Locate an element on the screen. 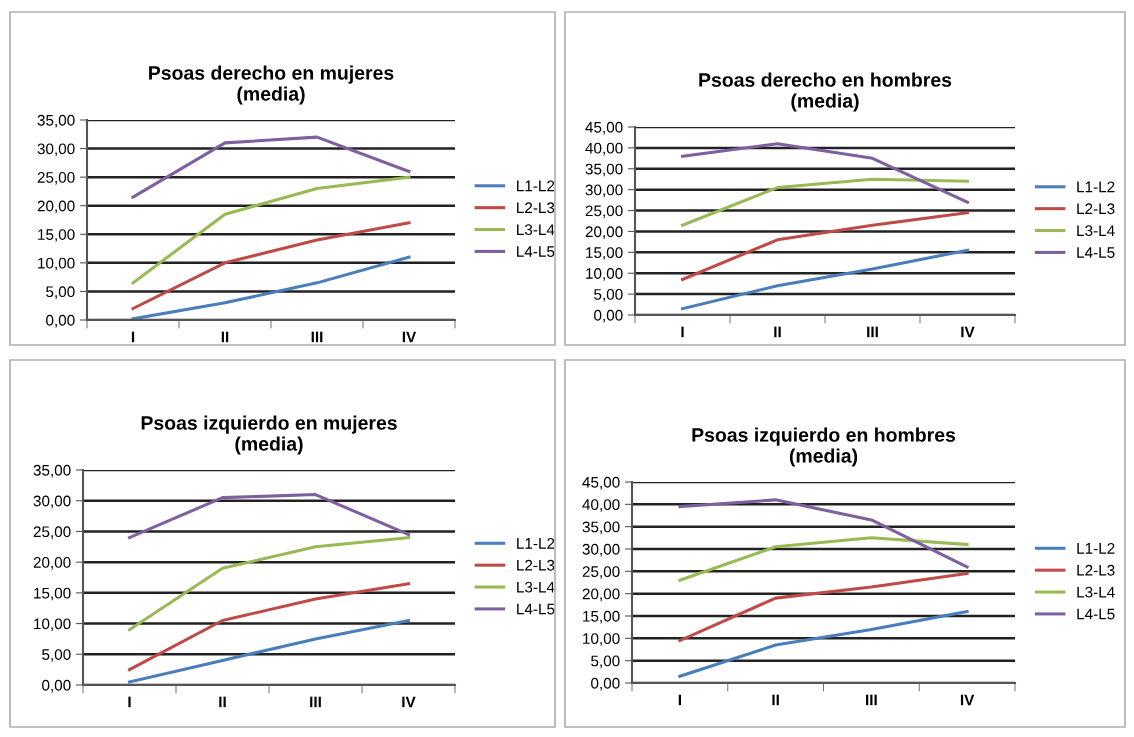 Image resolution: width=1134 pixels, height=737 pixels. chart-title: Psoas derecho en mujeres (media) is located at coordinates (271, 85).